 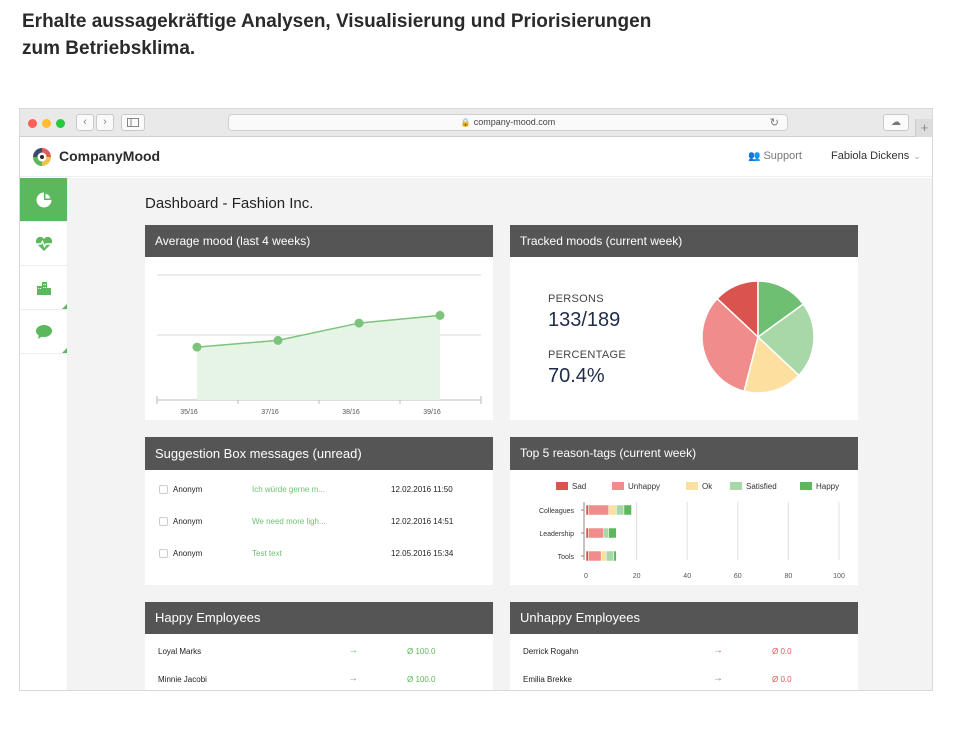 I want to click on sidebar-toggle-button, so click(x=133, y=122).